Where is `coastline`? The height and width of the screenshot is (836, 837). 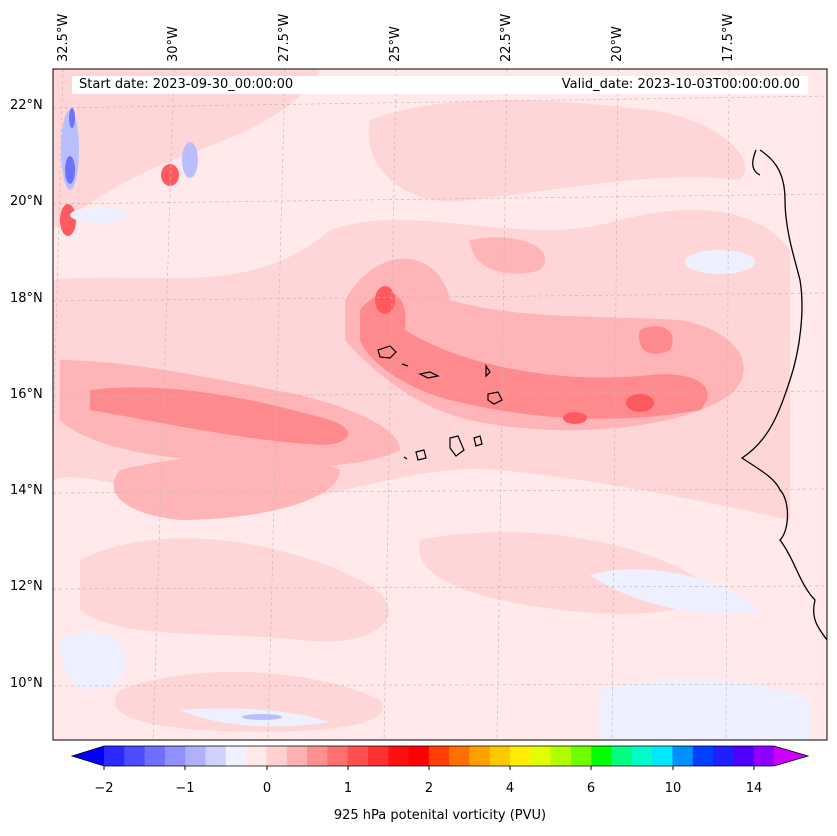 coastline is located at coordinates (783, 395).